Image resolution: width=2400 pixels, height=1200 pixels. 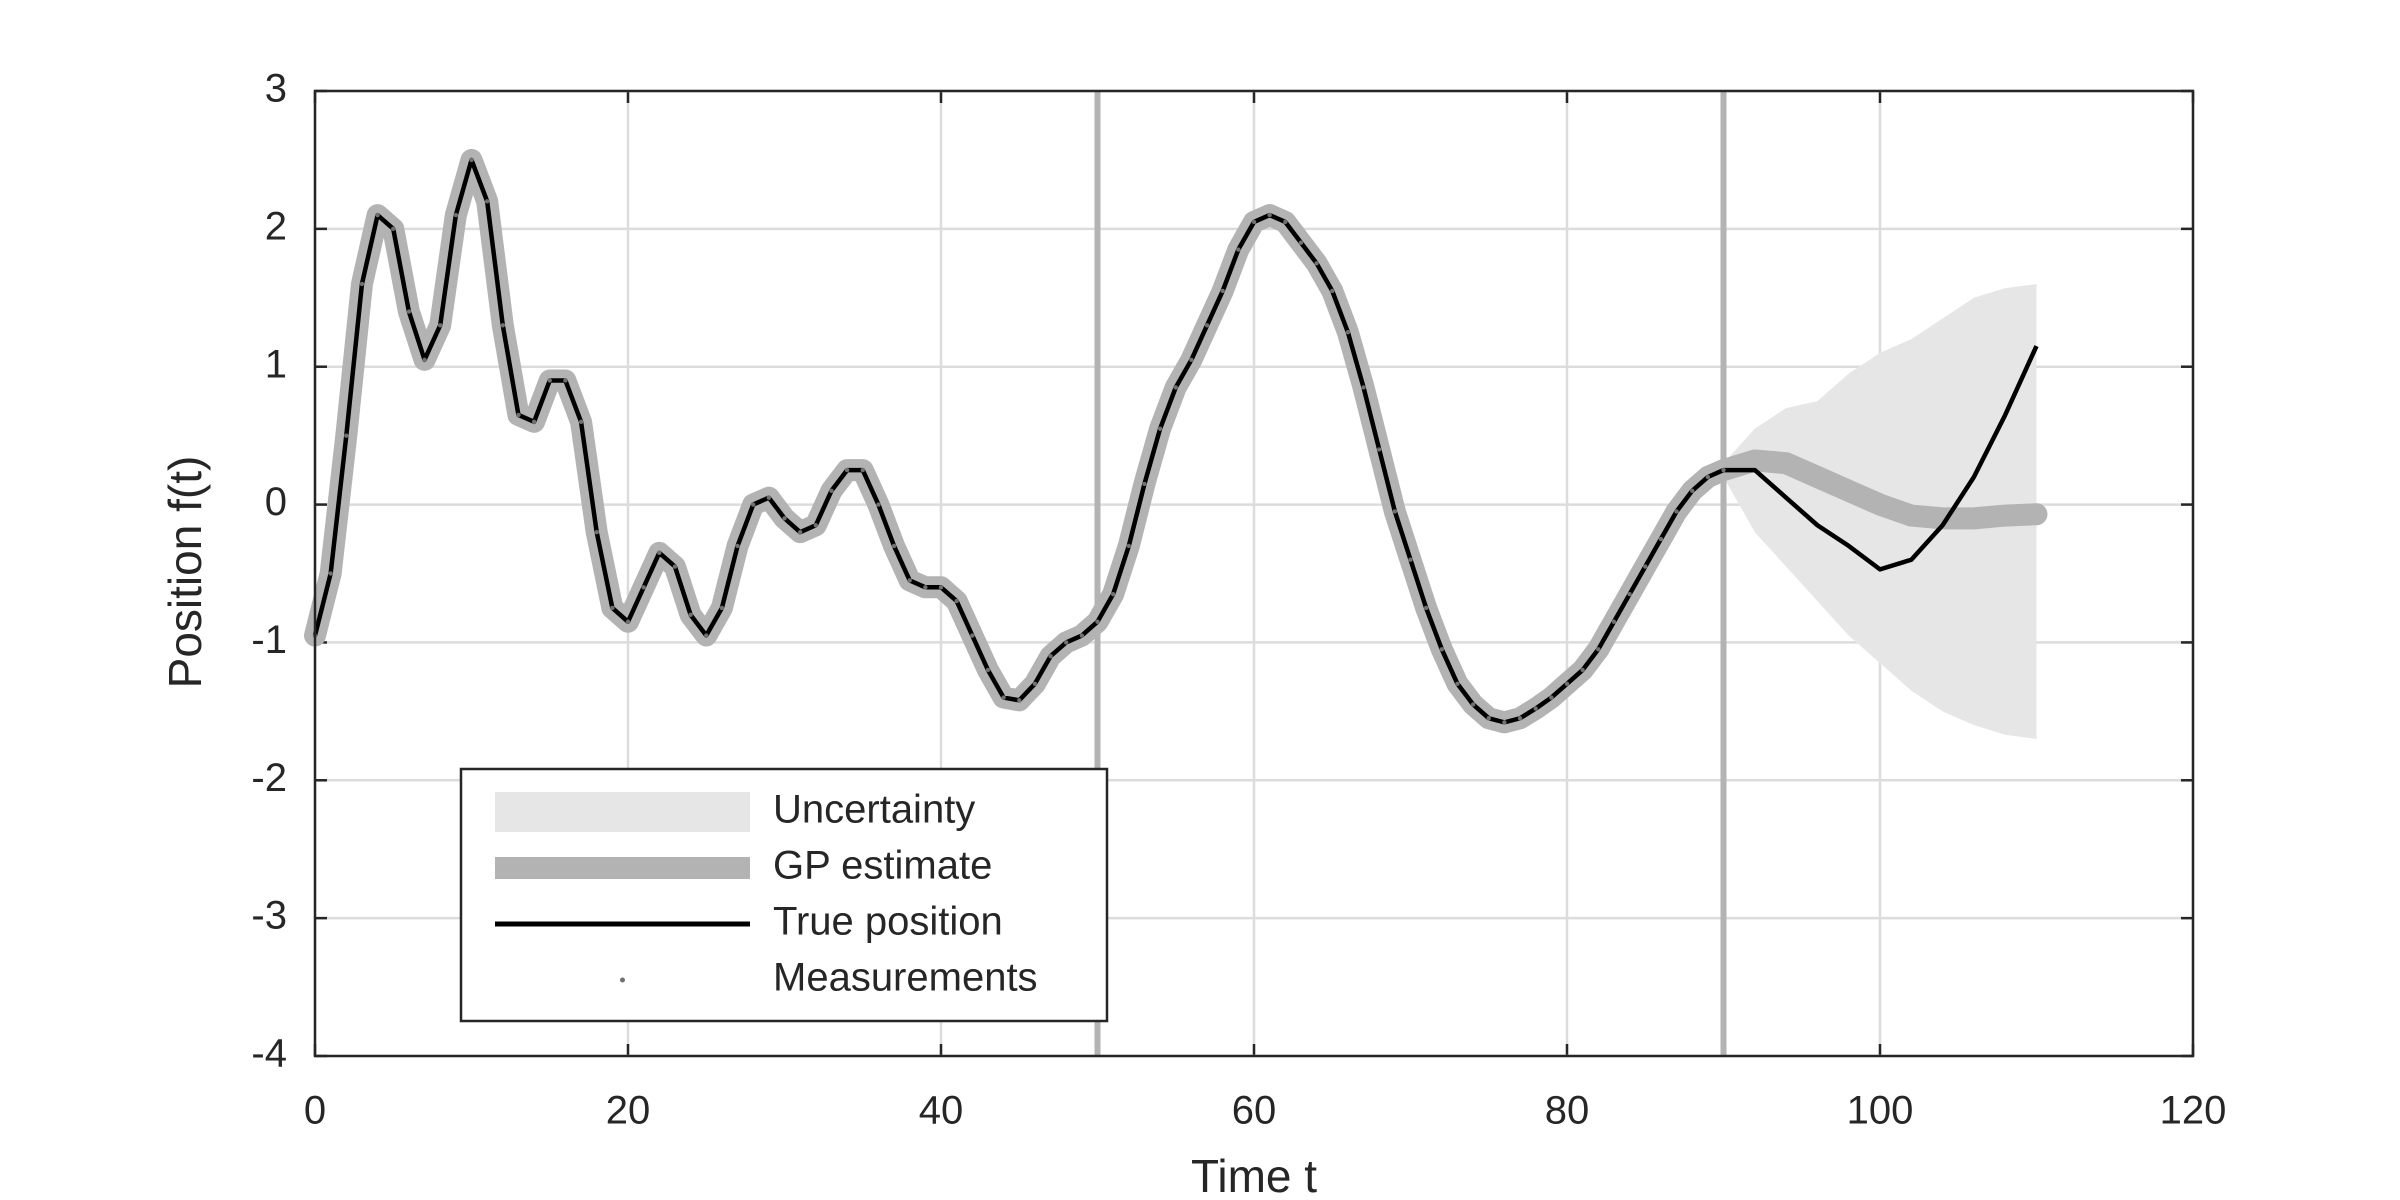 I want to click on y-tick-label: -2, so click(x=269, y=778).